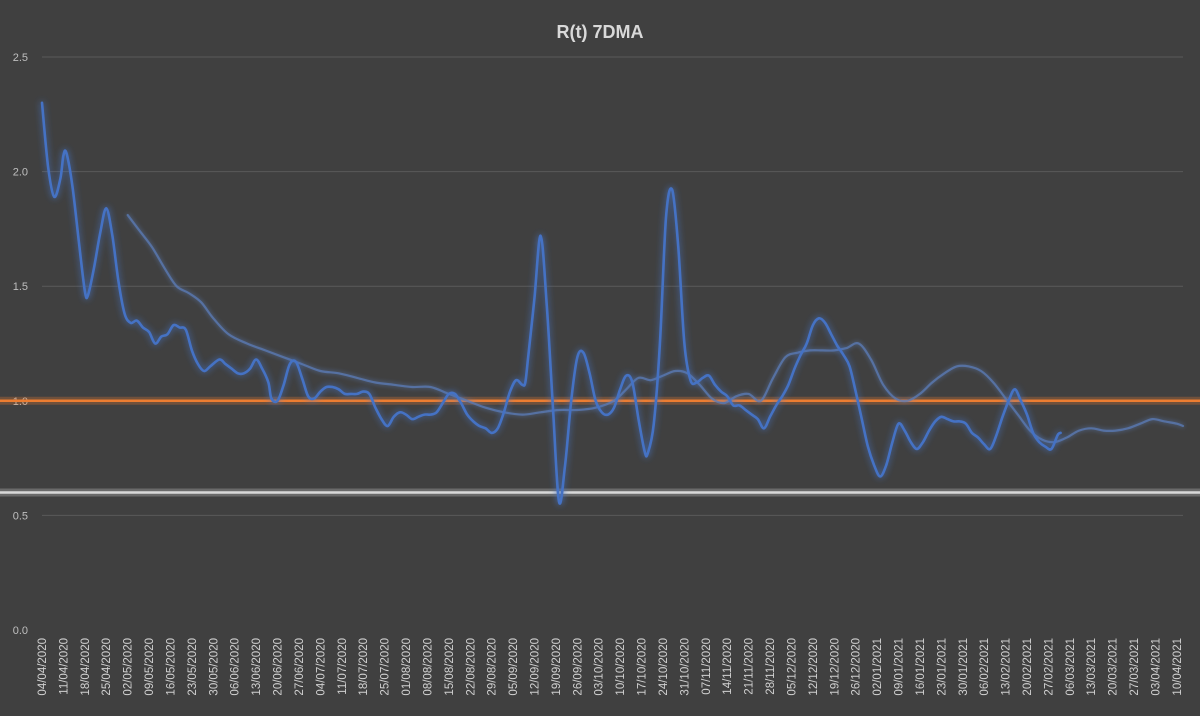 This screenshot has width=1200, height=716. I want to click on x-tick-label: 22/08/2020, so click(471, 667).